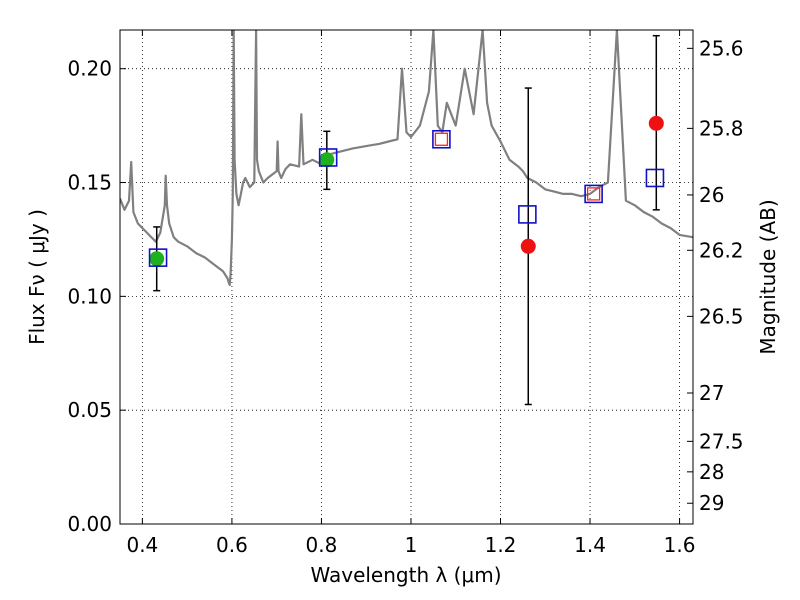  What do you see at coordinates (768, 276) in the screenshot?
I see `y2-axis-label: Magnitude (AB)` at bounding box center [768, 276].